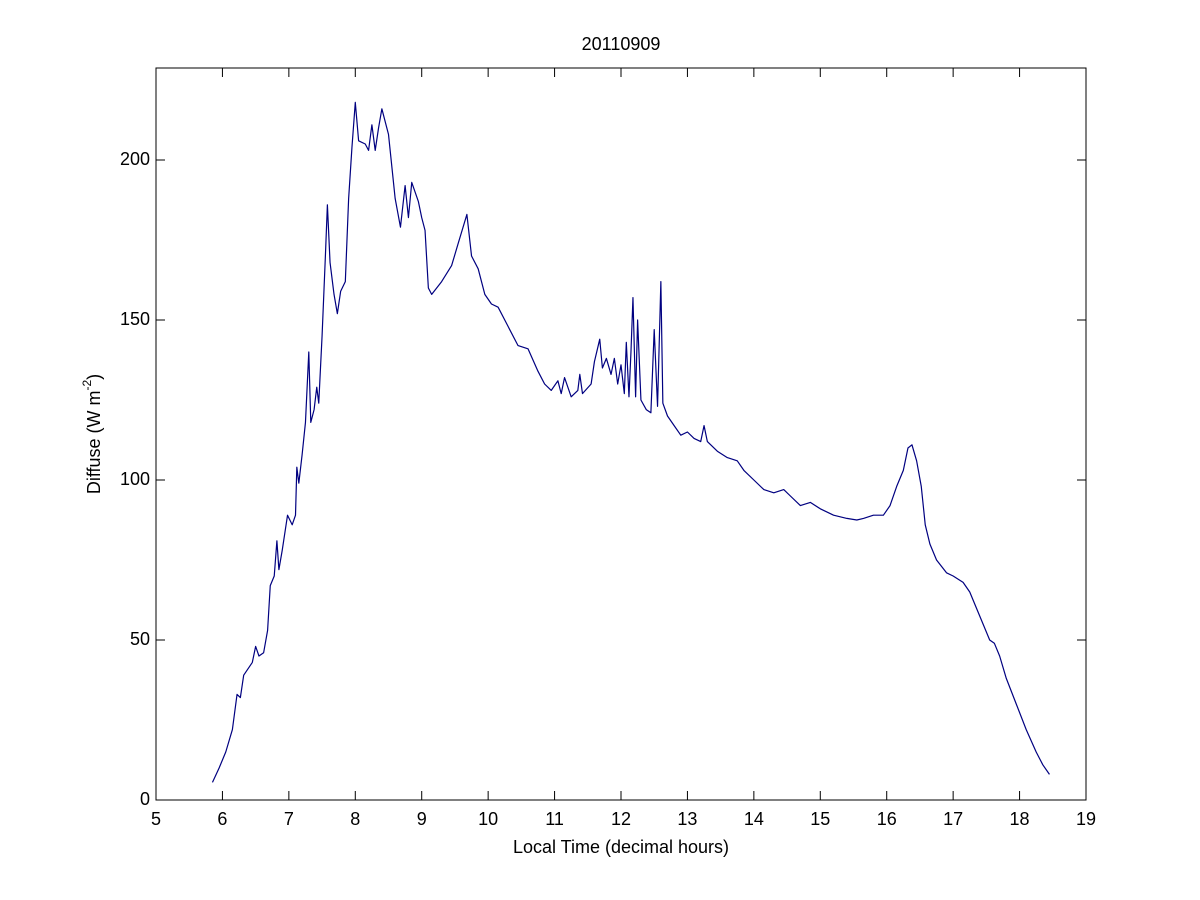 This screenshot has width=1200, height=900. I want to click on y-label-text: Diffuse (W m, so click(94, 442).